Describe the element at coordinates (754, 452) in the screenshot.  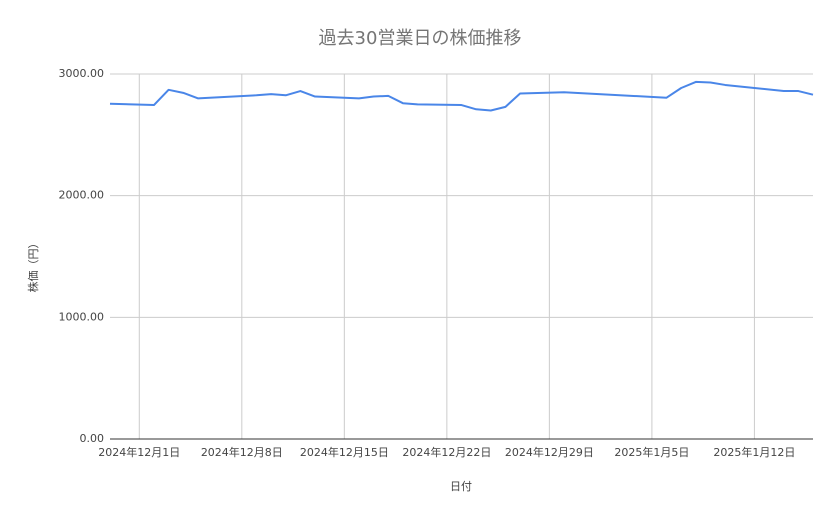
I see `x-tick-label: 2025年1月12日` at that location.